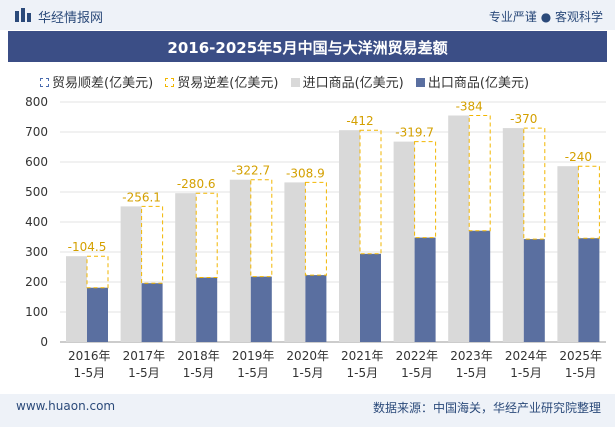 Image resolution: width=615 pixels, height=427 pixels. Describe the element at coordinates (66, 406) in the screenshot. I see `footer-website: www.huaon.com` at that location.